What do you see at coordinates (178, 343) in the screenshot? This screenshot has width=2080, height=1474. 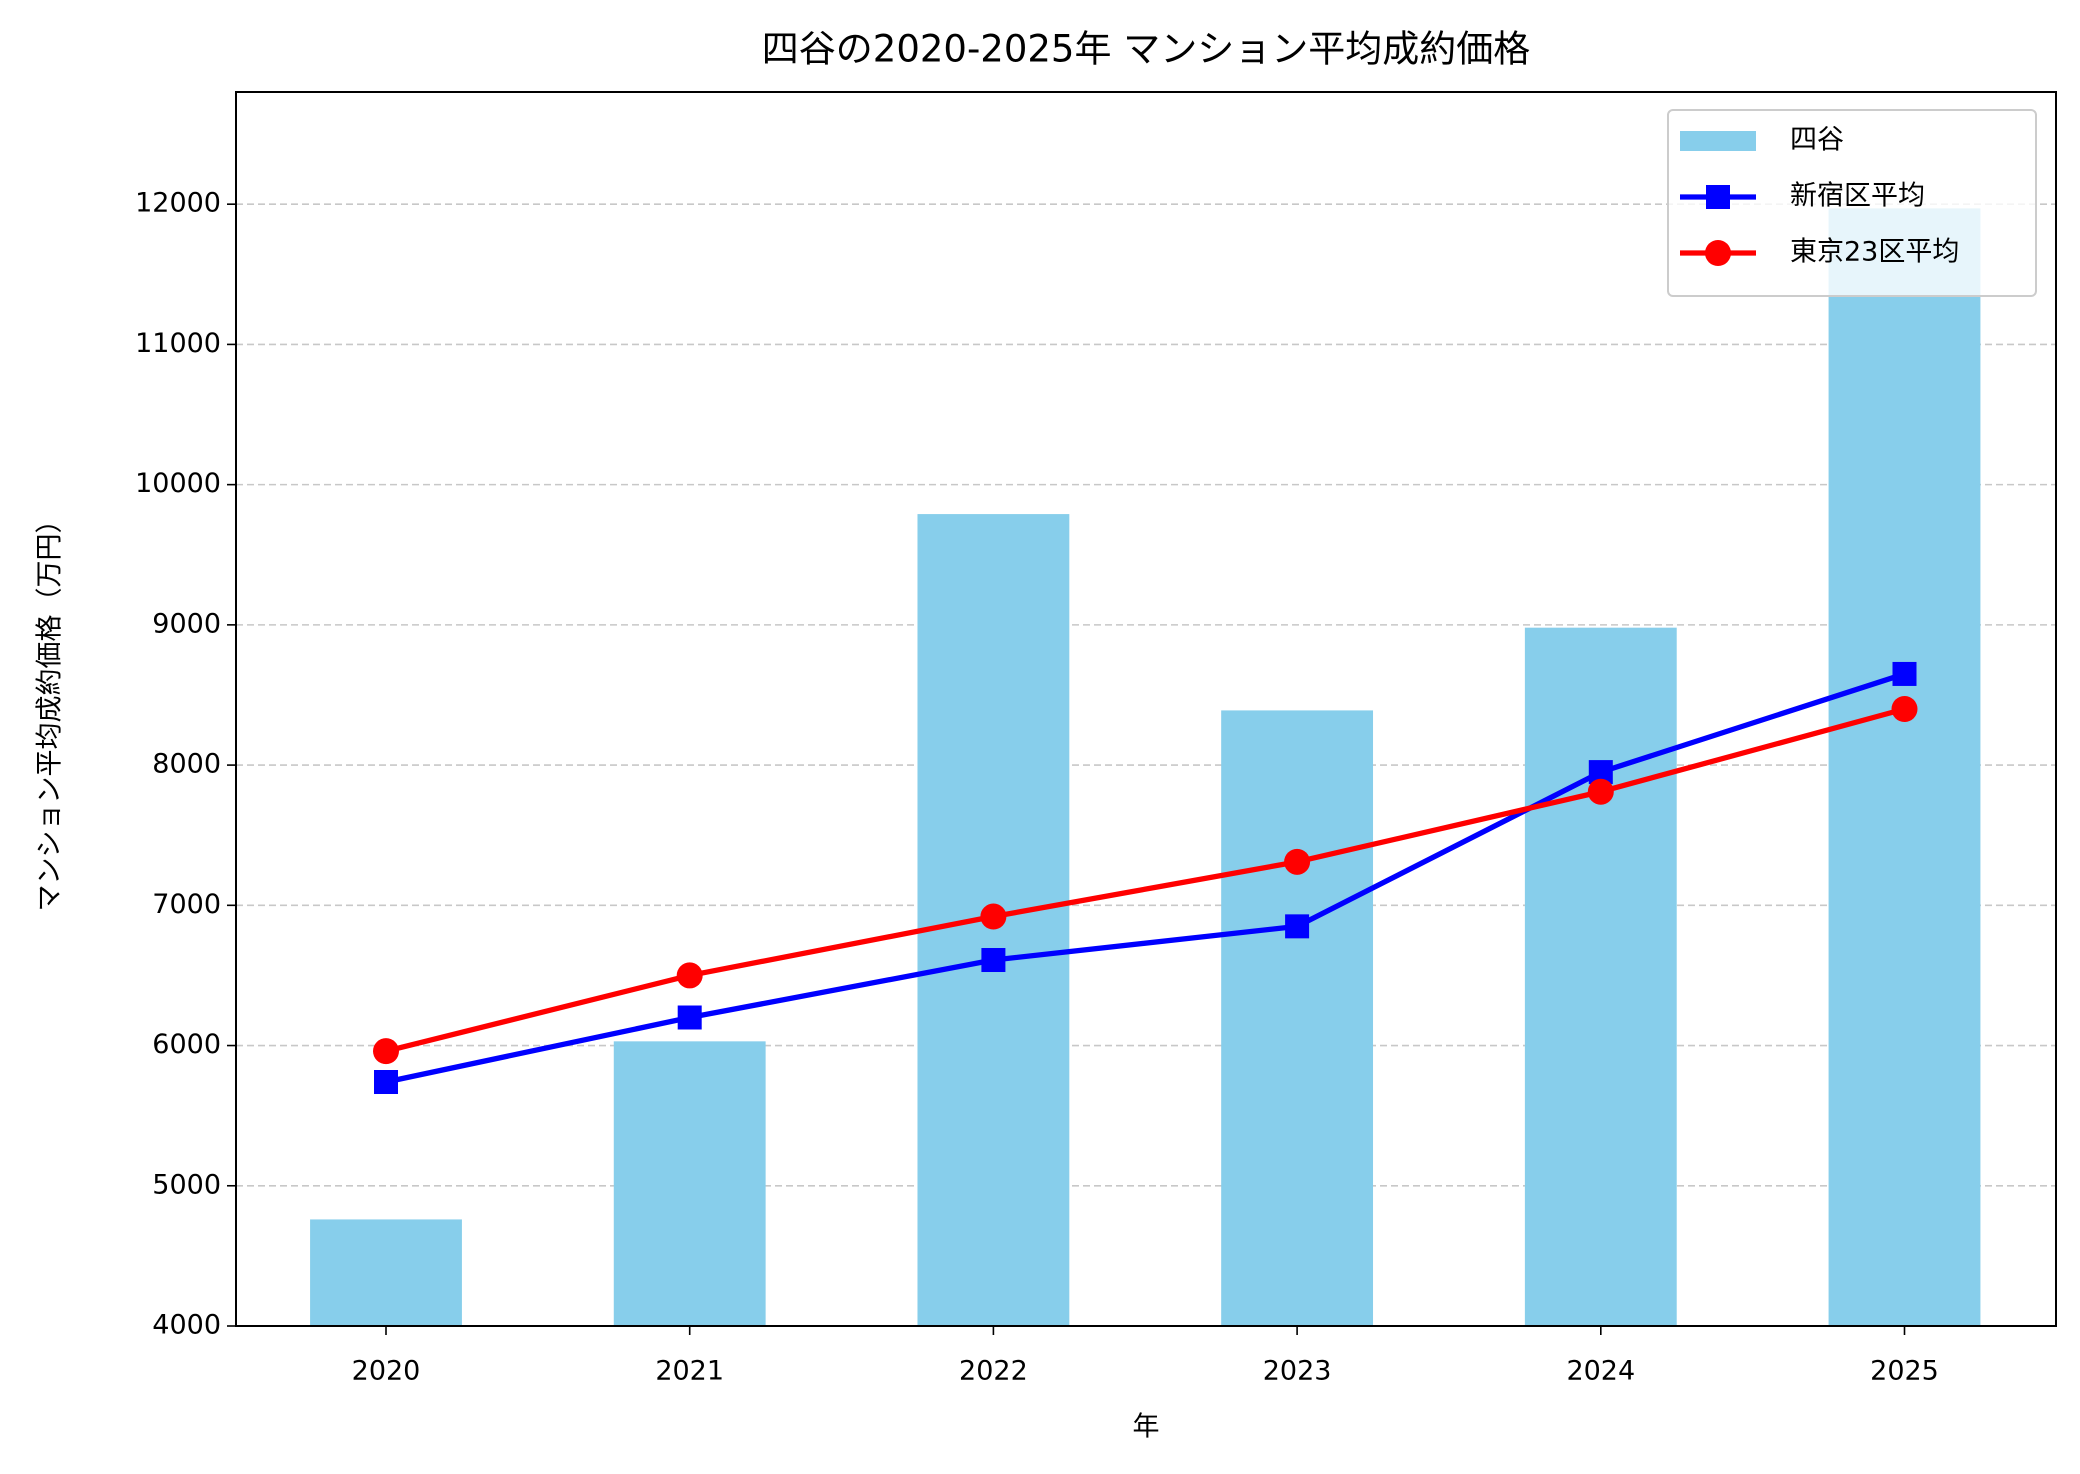 I see `y-tick-label: 11000` at bounding box center [178, 343].